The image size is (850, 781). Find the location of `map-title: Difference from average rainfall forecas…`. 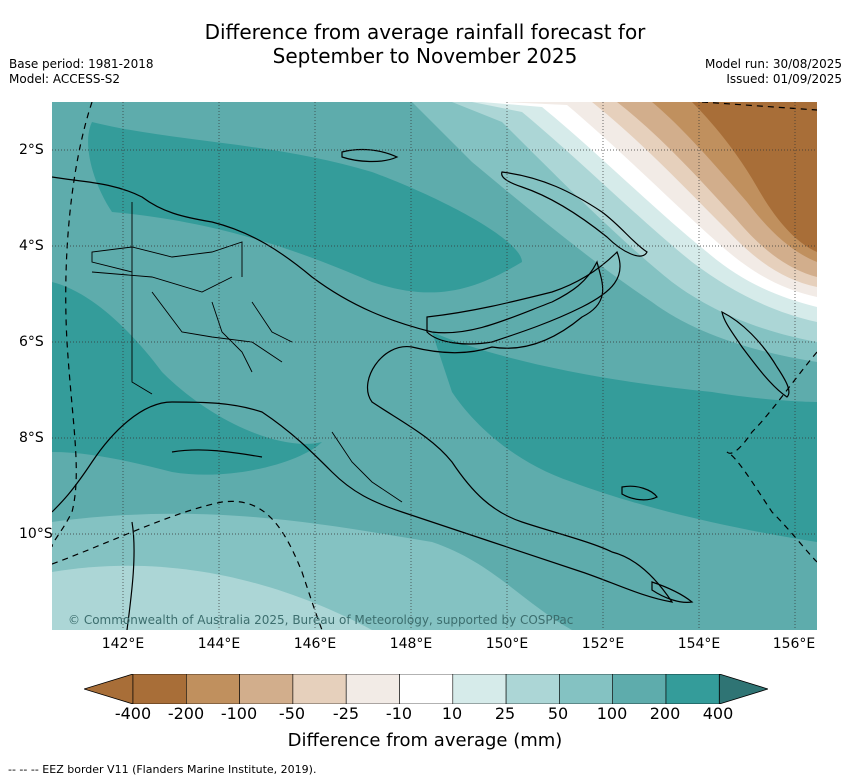

map-title: Difference from average rainfall forecas… is located at coordinates (425, 44).